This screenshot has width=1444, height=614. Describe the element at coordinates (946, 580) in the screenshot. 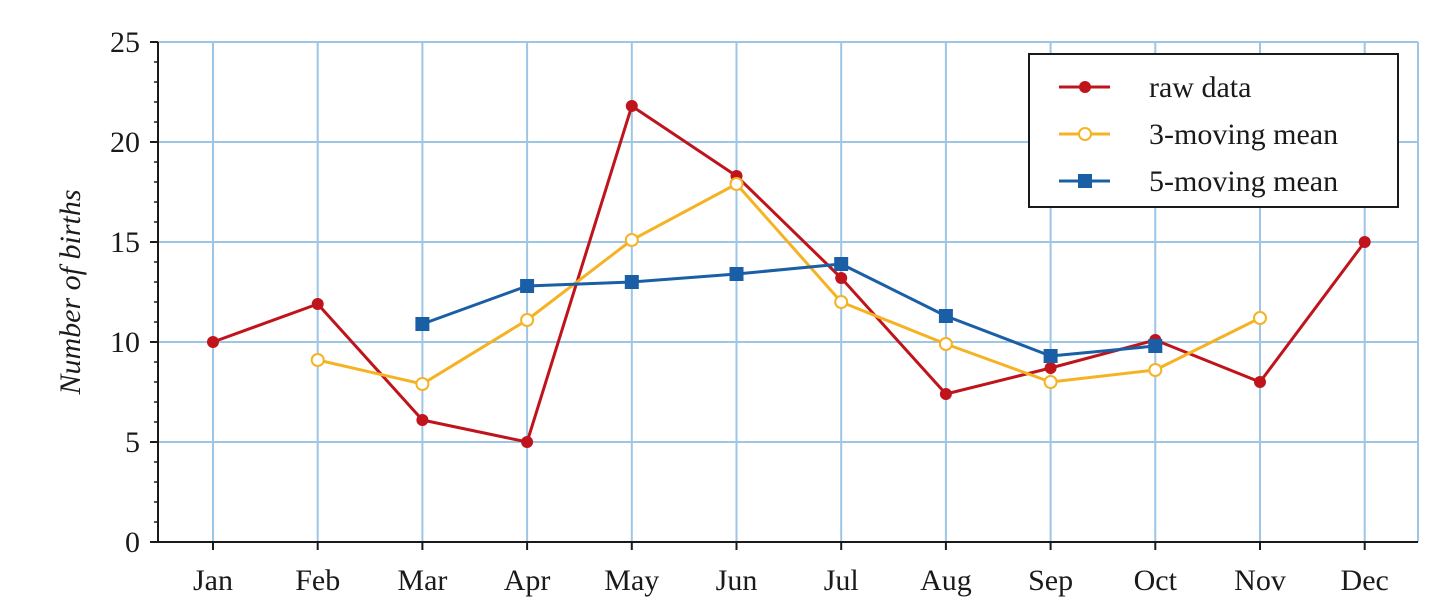

I see `x-tick-label: Aug` at that location.